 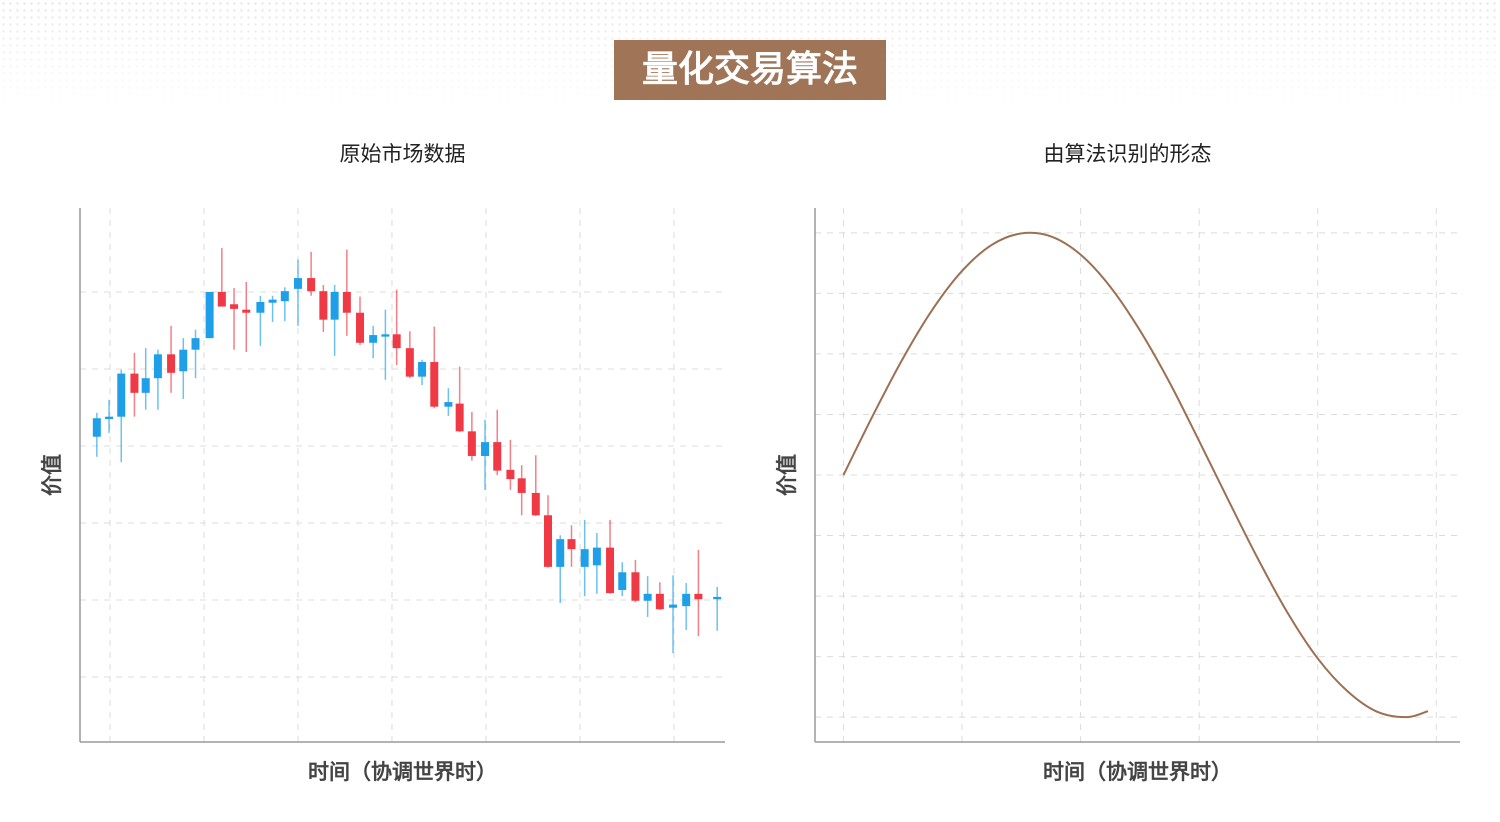 I want to click on page-title: 量化交易算法, so click(x=750, y=69).